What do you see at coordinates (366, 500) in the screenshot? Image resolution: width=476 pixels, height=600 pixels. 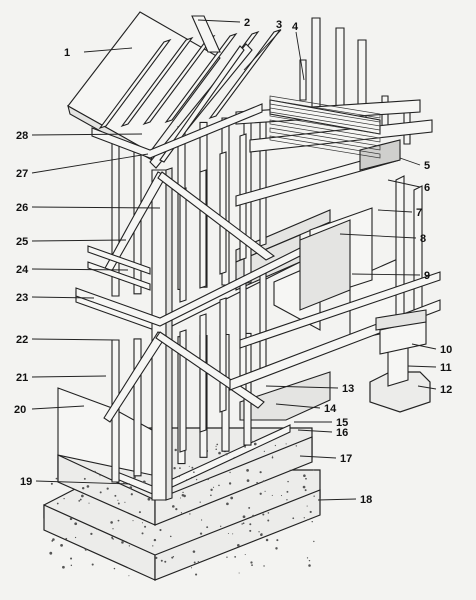 I see `callout-18: 18` at bounding box center [366, 500].